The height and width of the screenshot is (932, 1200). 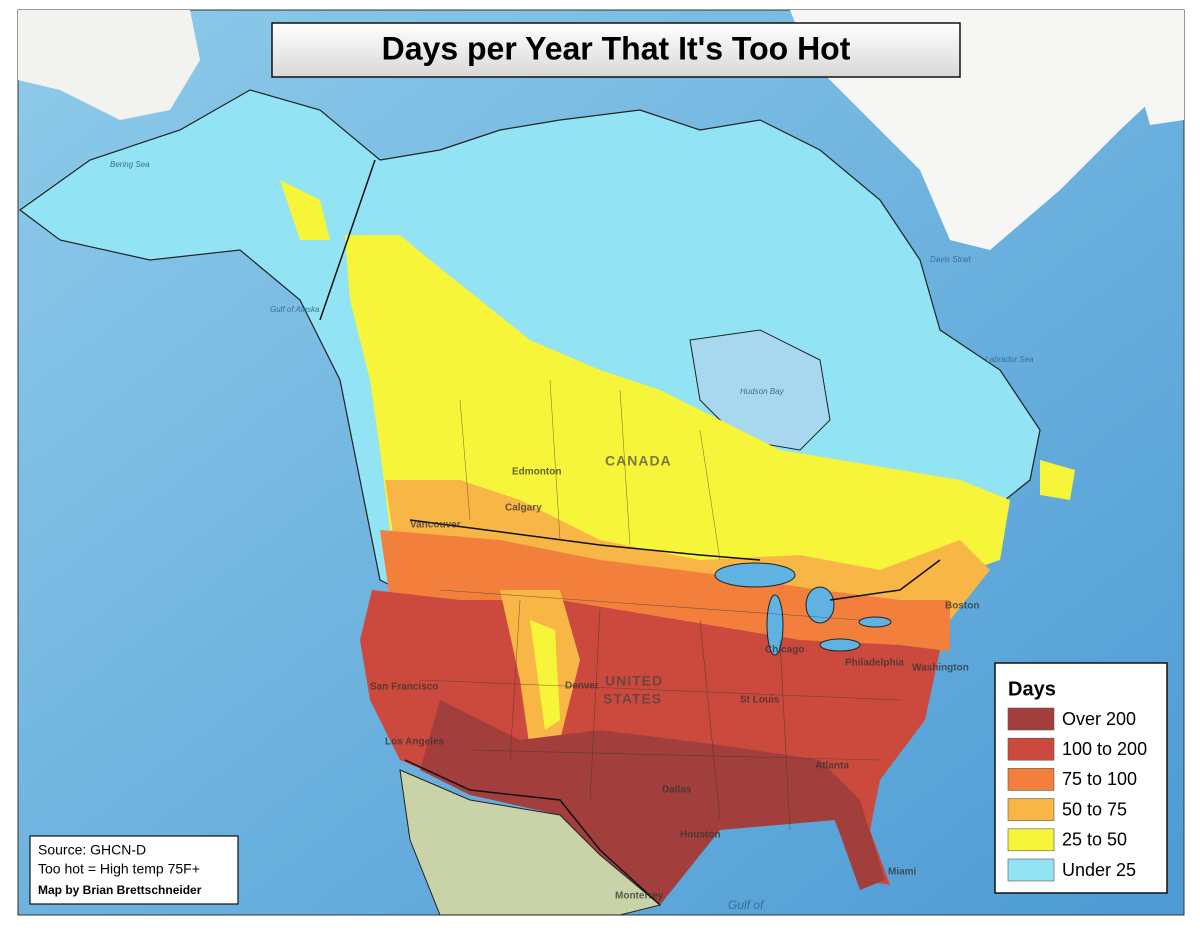 I want to click on city-label: Denver, so click(x=582, y=686).